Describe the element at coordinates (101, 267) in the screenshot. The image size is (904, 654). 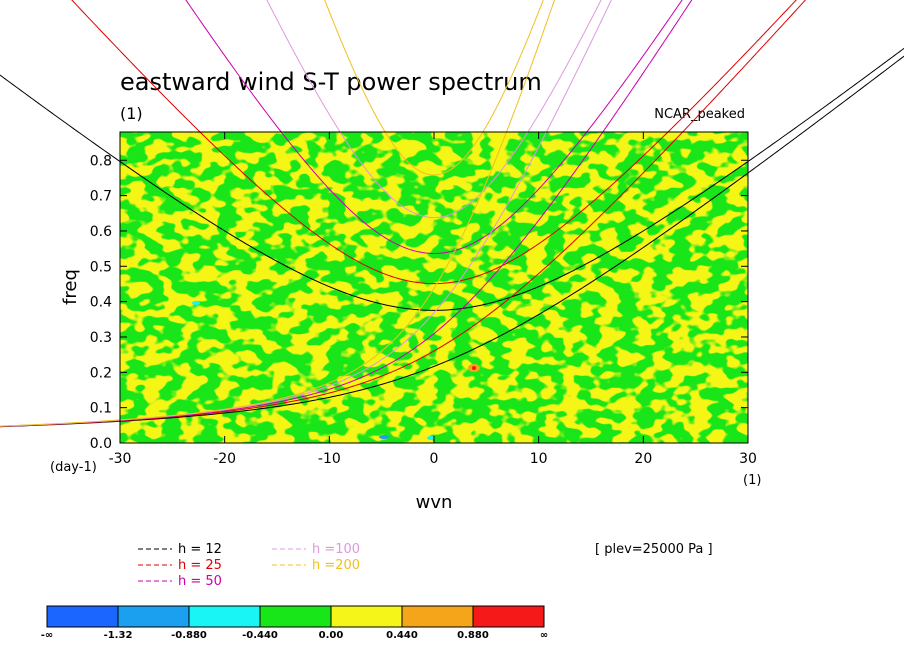
I see `y-tick-label: 0.5` at that location.